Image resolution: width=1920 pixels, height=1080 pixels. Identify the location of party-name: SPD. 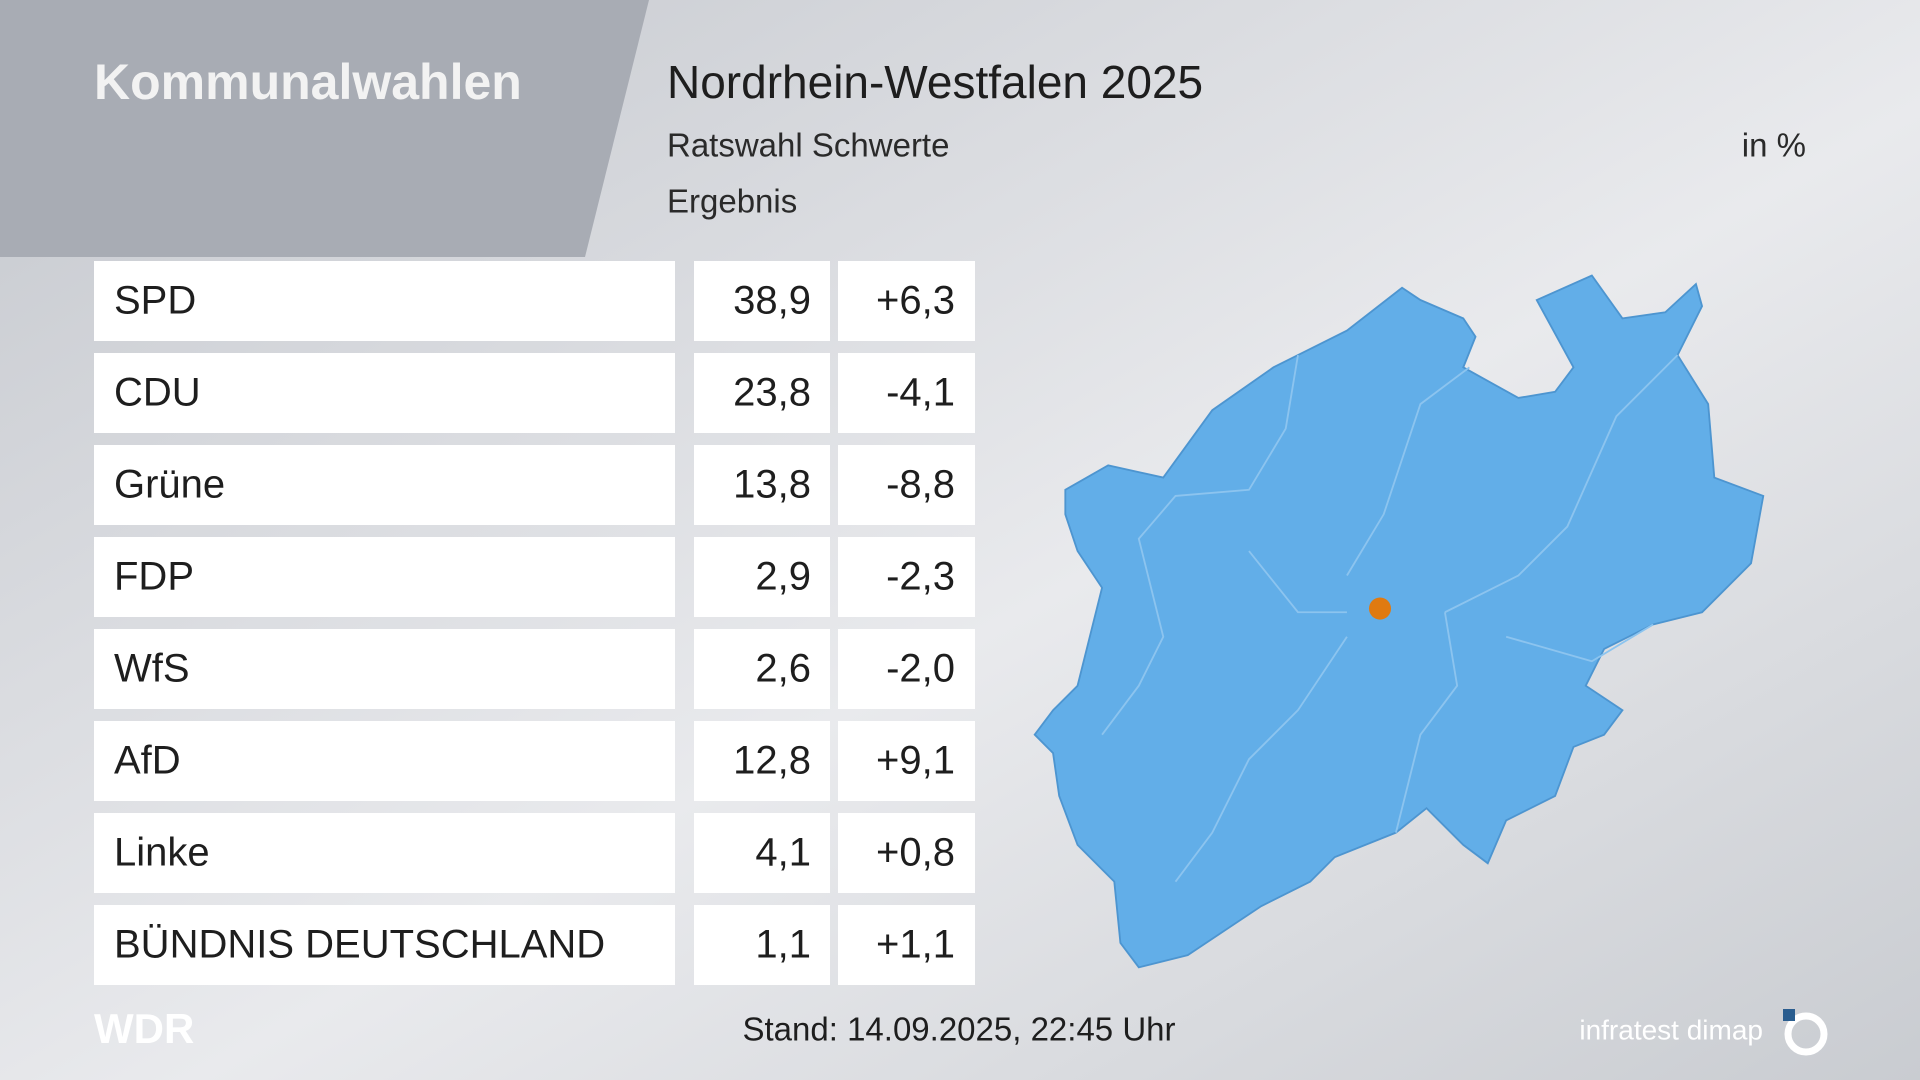
(155, 301).